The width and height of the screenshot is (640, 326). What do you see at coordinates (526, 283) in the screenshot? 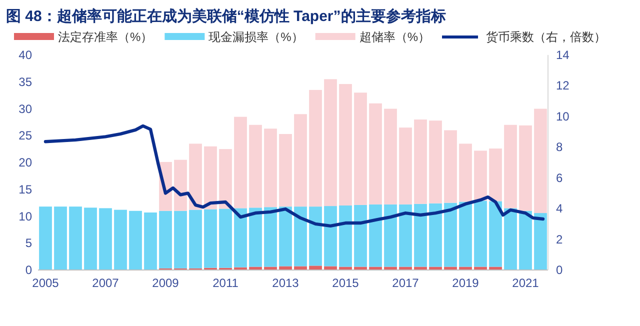
I see `x-tick-label: 2021` at bounding box center [526, 283].